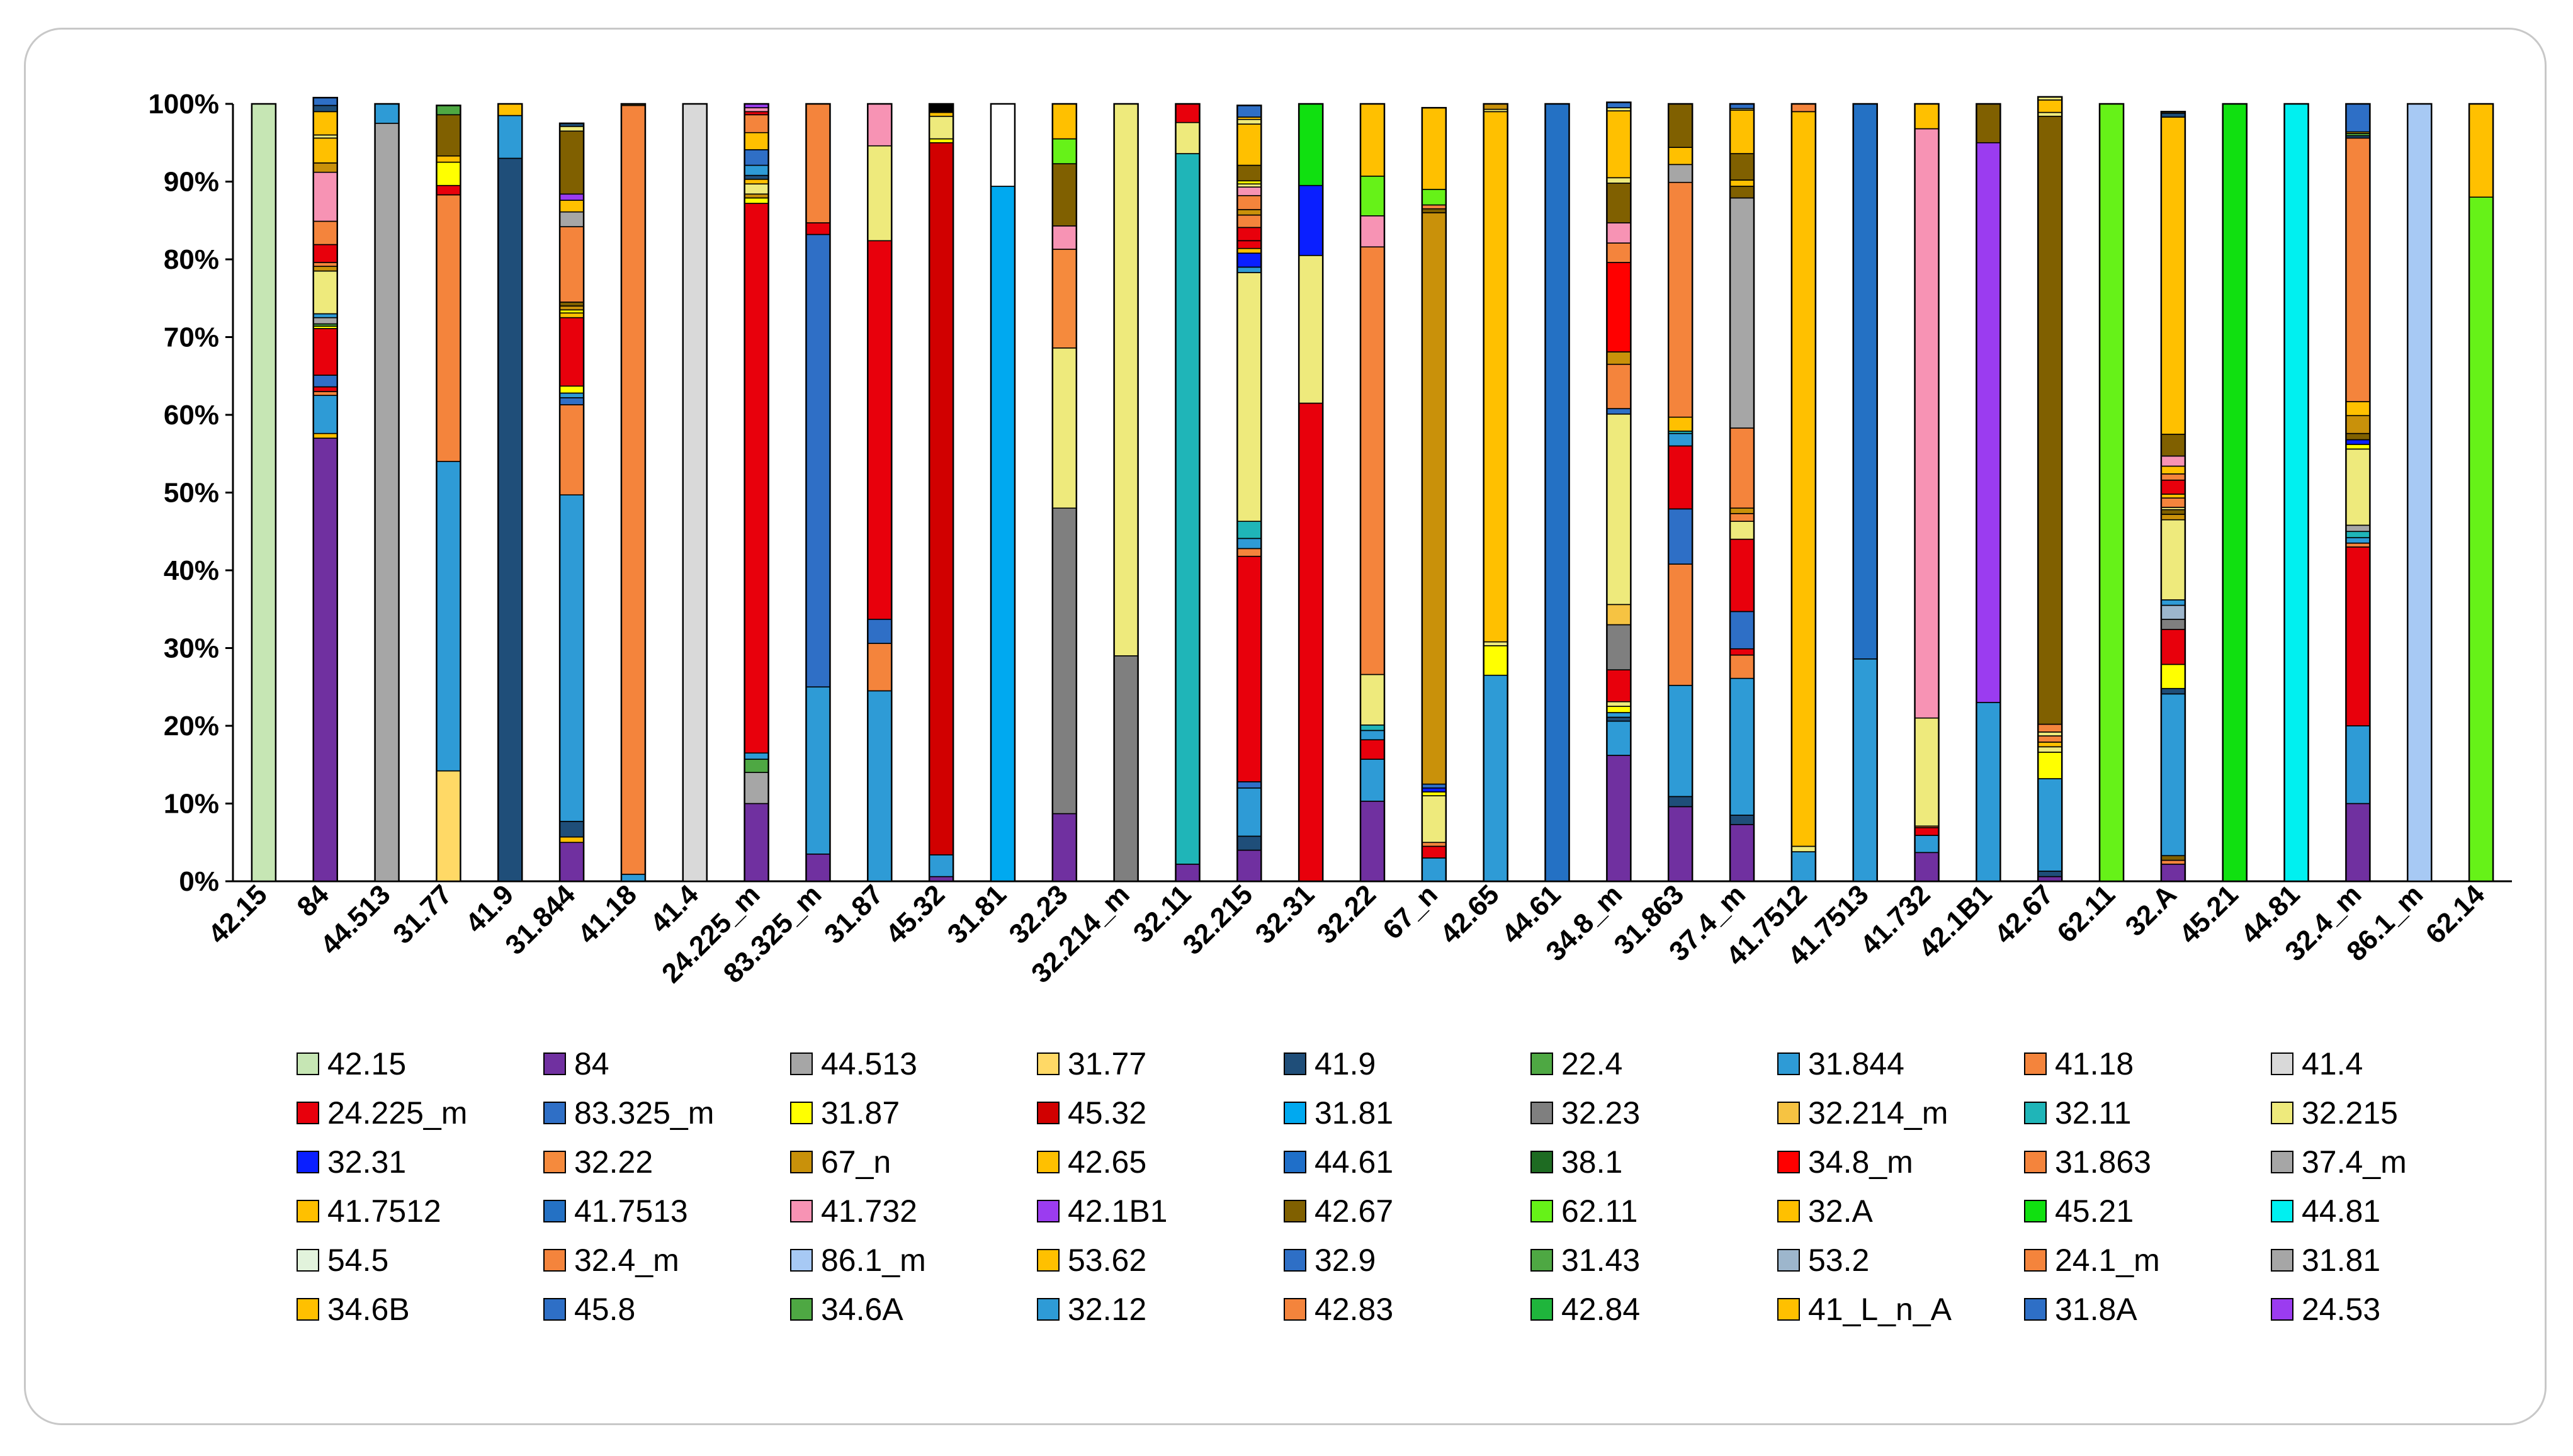  I want to click on x-tick-label: 67_n, so click(1410, 912).